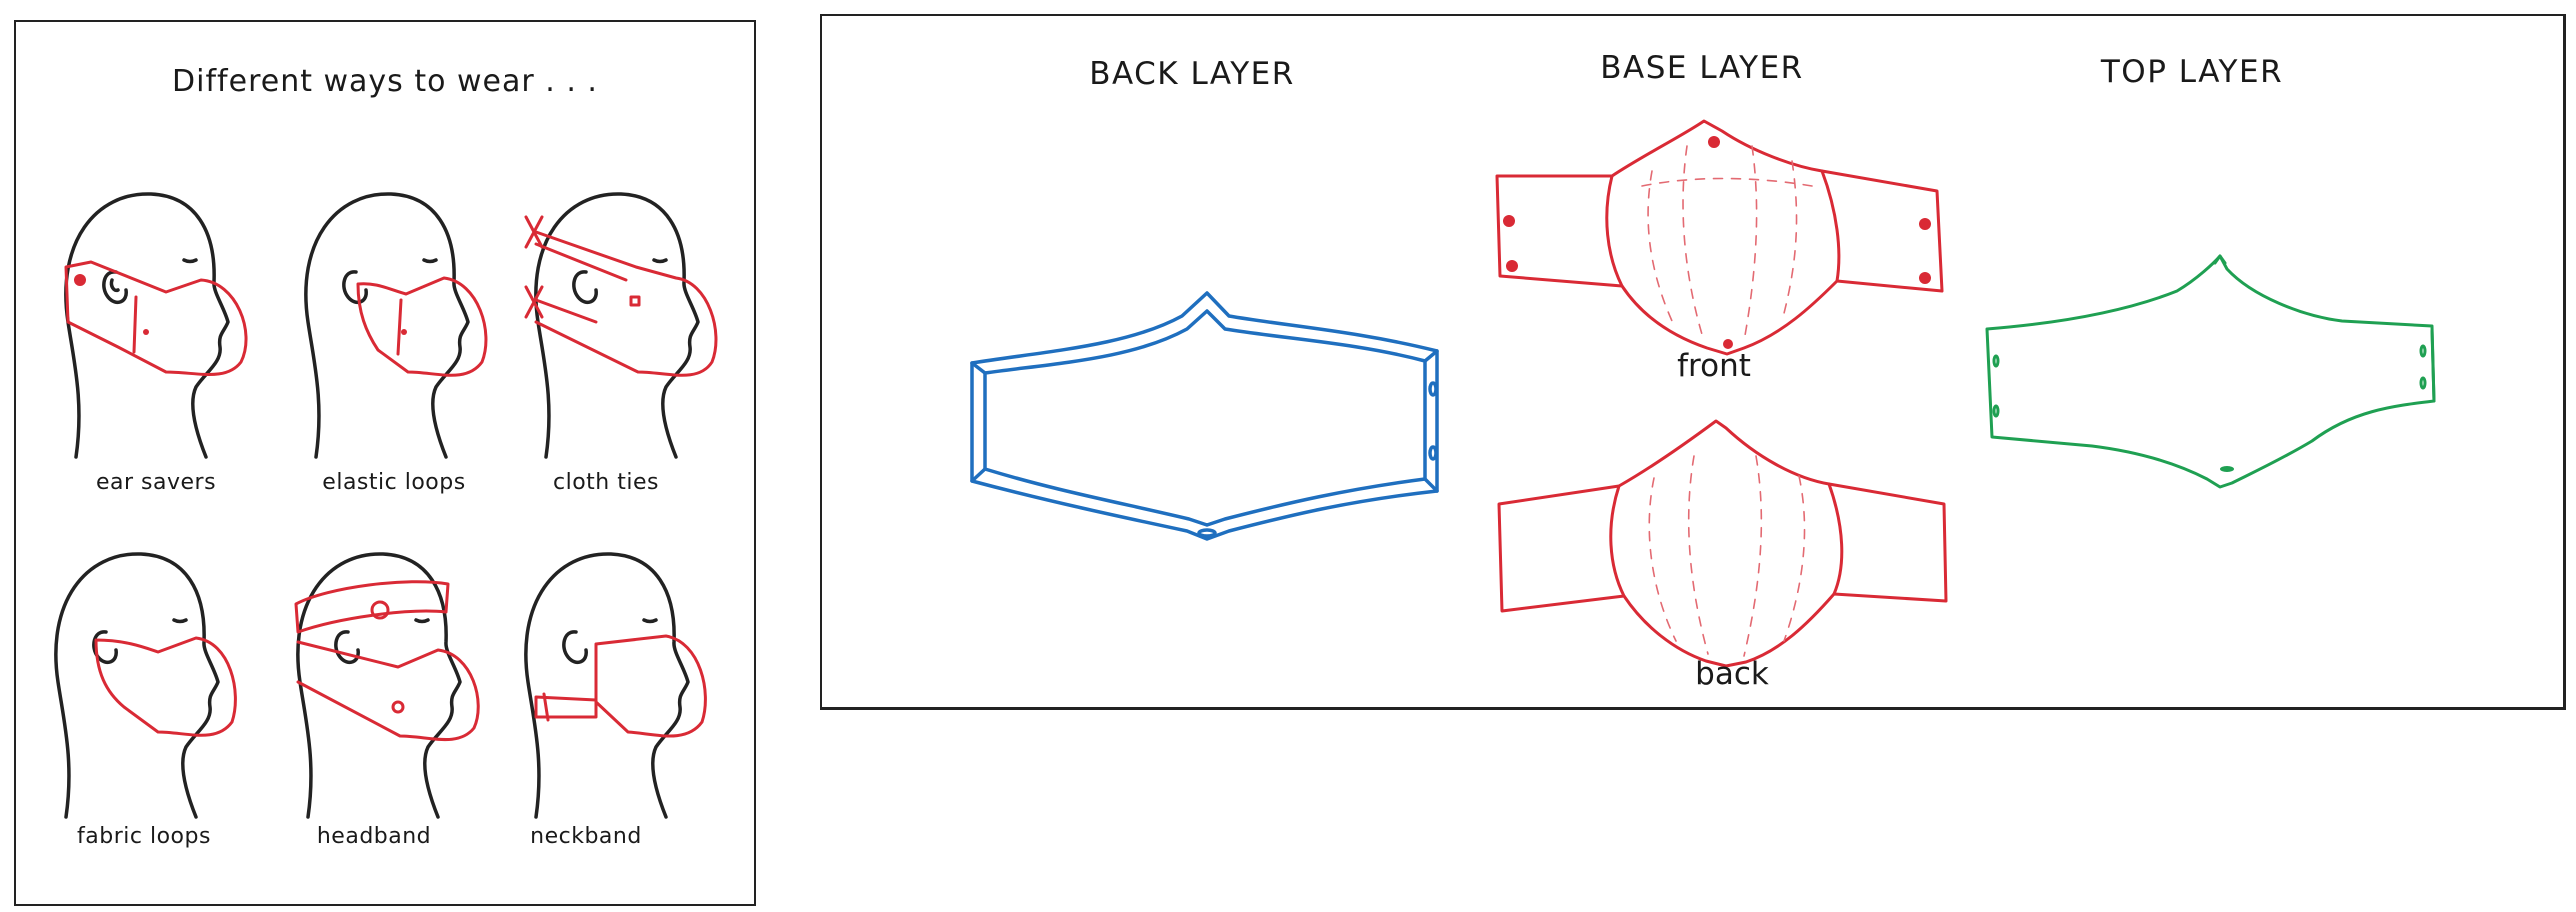  What do you see at coordinates (1719, 237) in the screenshot?
I see `base-layer-front-mask` at bounding box center [1719, 237].